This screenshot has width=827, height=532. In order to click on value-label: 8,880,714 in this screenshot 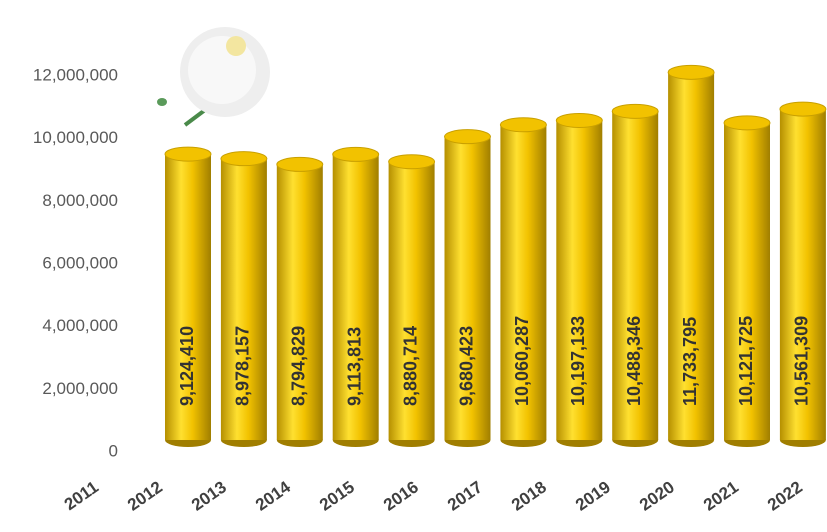, I will do `click(410, 366)`.